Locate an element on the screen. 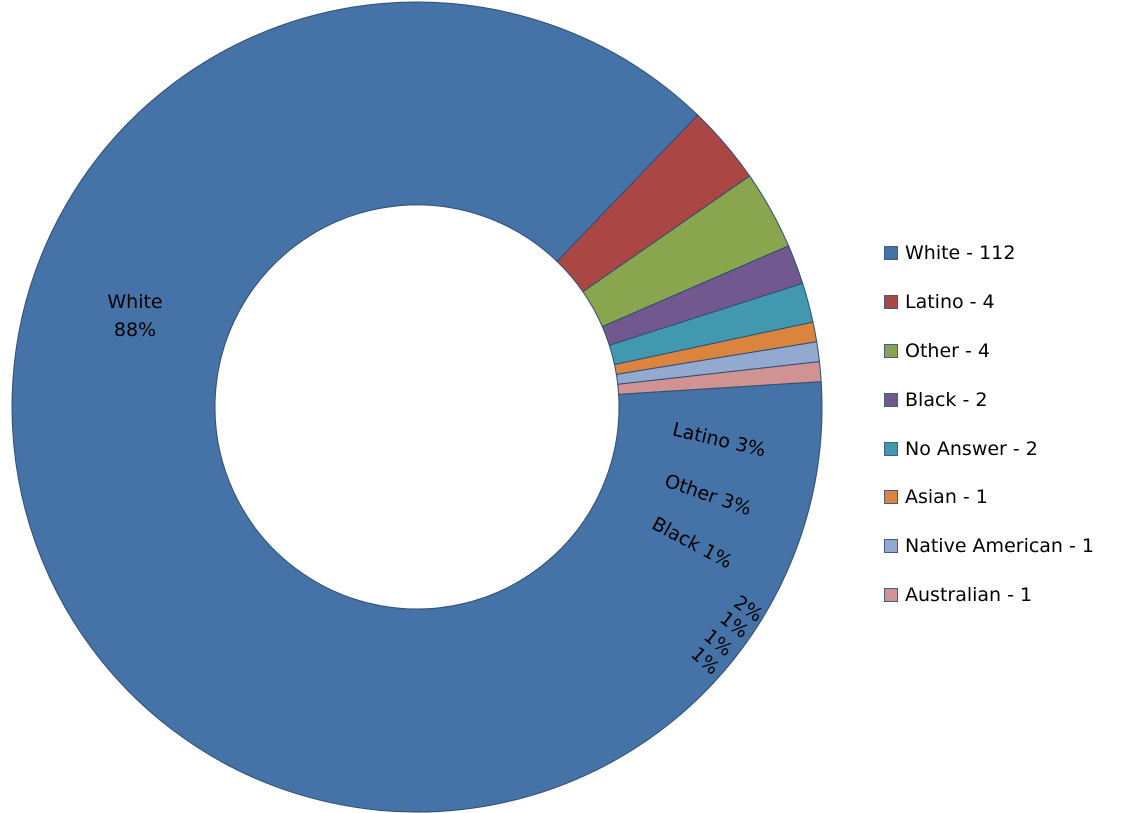  legend-item-white: White - 112 is located at coordinates (1006, 253).